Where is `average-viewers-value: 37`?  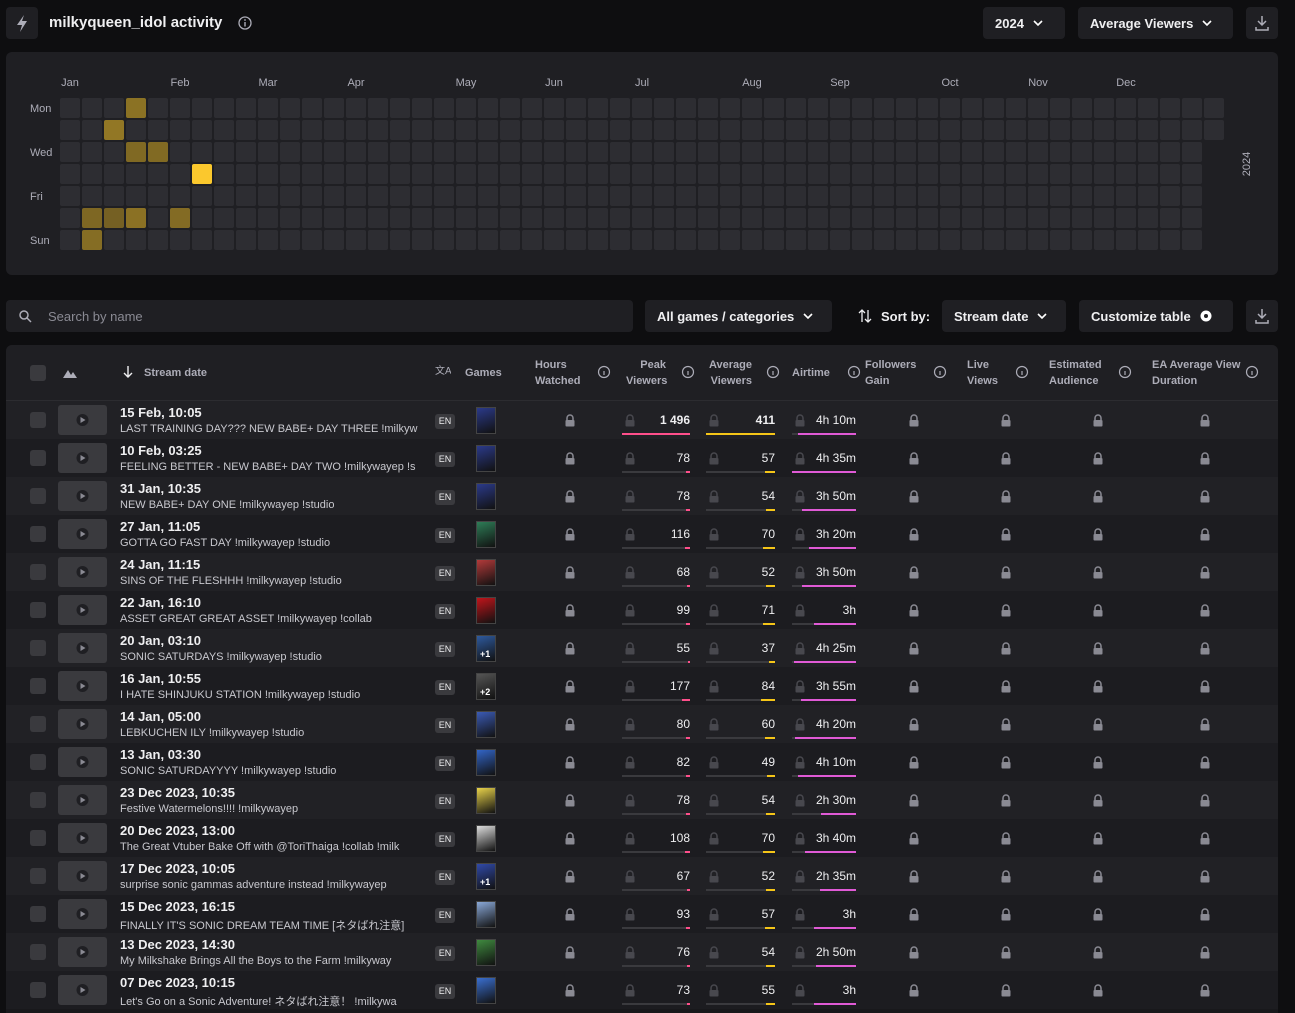
average-viewers-value: 37 is located at coordinates (750, 648).